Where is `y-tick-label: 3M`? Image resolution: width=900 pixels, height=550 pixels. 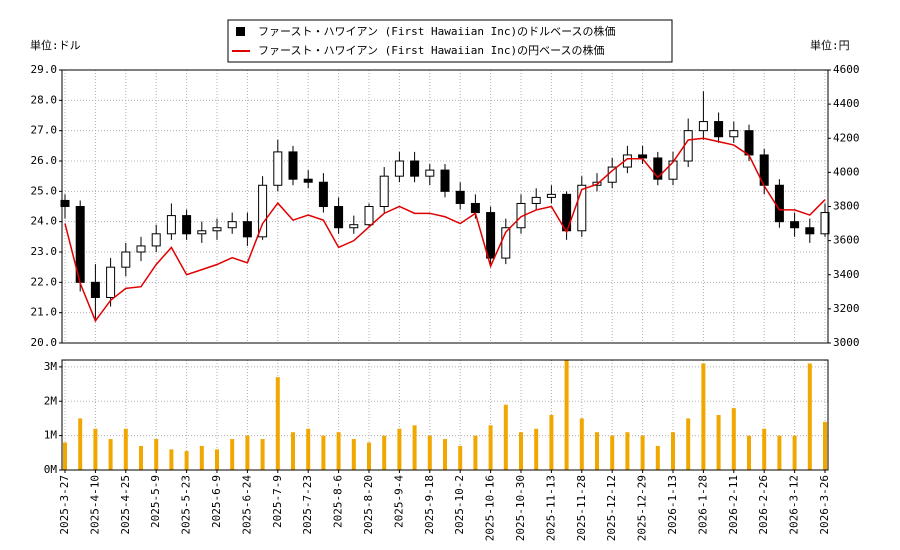 y-tick-label: 3M is located at coordinates (51, 366).